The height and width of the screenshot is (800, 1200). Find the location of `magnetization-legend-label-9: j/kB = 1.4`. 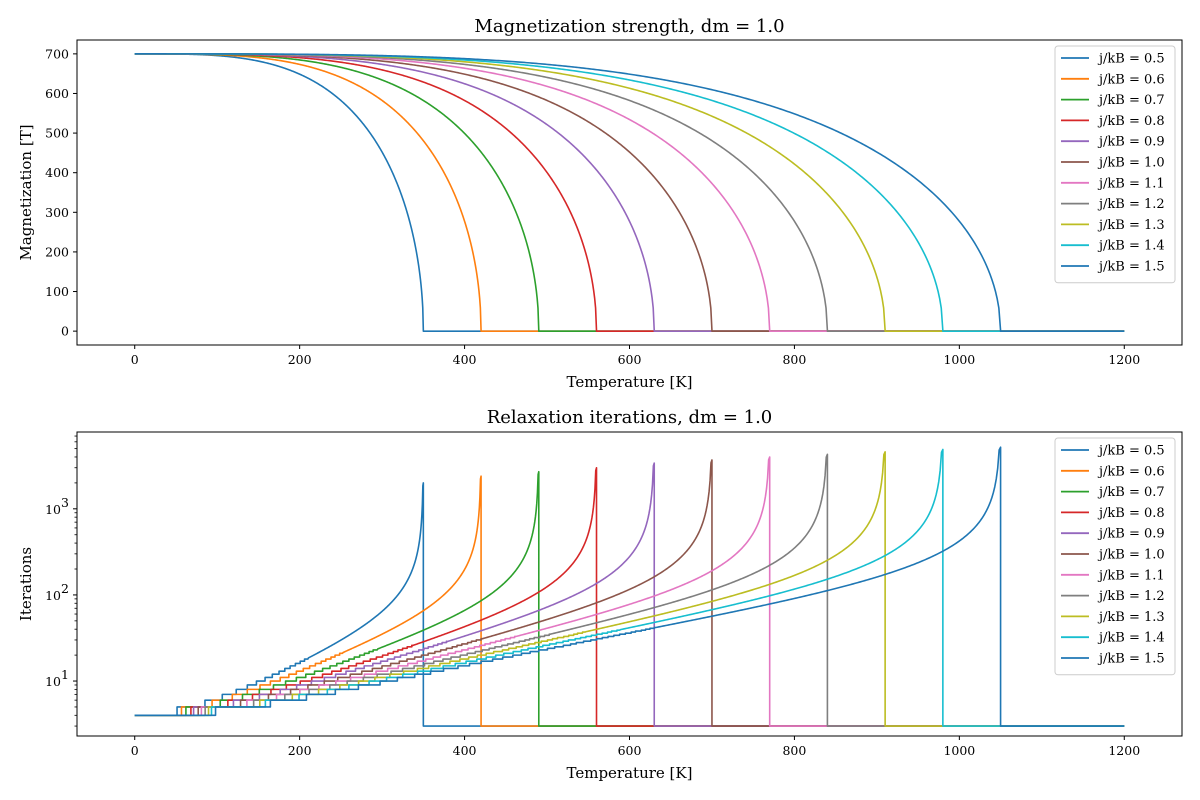

magnetization-legend-label-9: j/kB = 1.4 is located at coordinates (1131, 246).